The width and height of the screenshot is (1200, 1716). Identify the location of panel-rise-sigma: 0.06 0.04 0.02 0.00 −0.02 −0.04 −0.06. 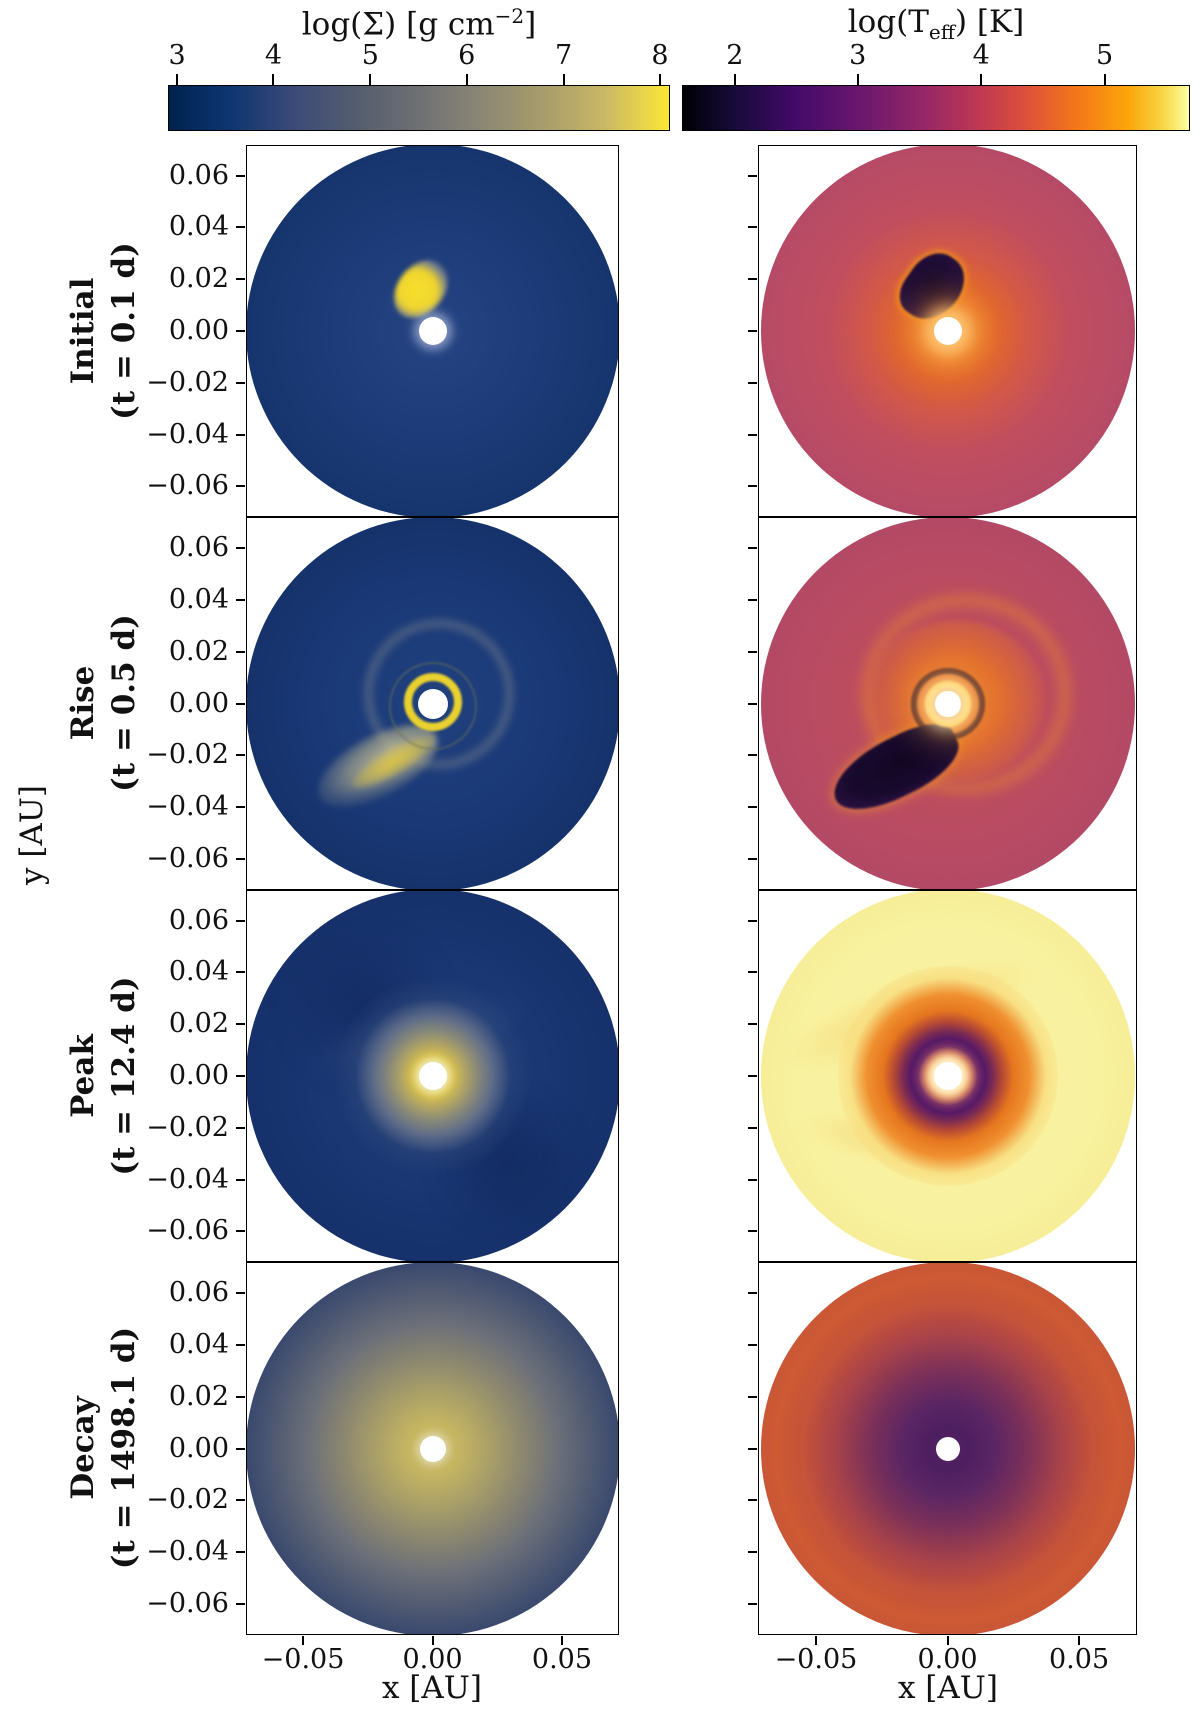
(382, 703).